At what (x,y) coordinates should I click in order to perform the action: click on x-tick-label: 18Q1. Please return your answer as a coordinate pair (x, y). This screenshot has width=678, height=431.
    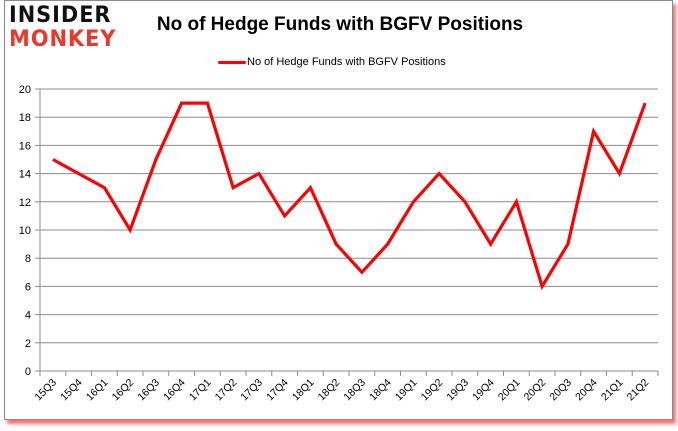
    Looking at the image, I should click on (303, 390).